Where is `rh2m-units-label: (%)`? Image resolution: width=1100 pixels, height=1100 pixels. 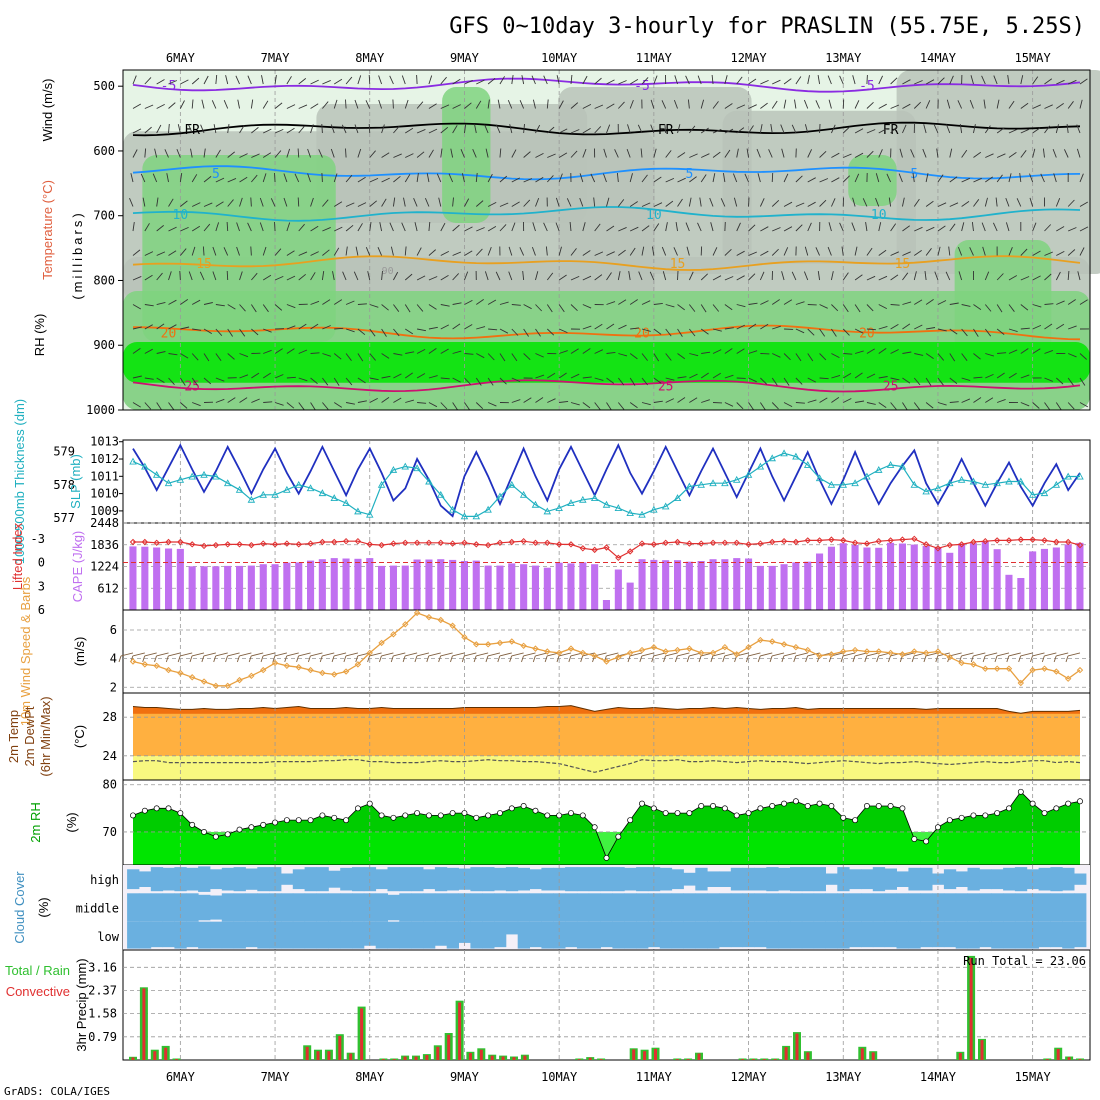 rh2m-units-label: (%) is located at coordinates (71, 822).